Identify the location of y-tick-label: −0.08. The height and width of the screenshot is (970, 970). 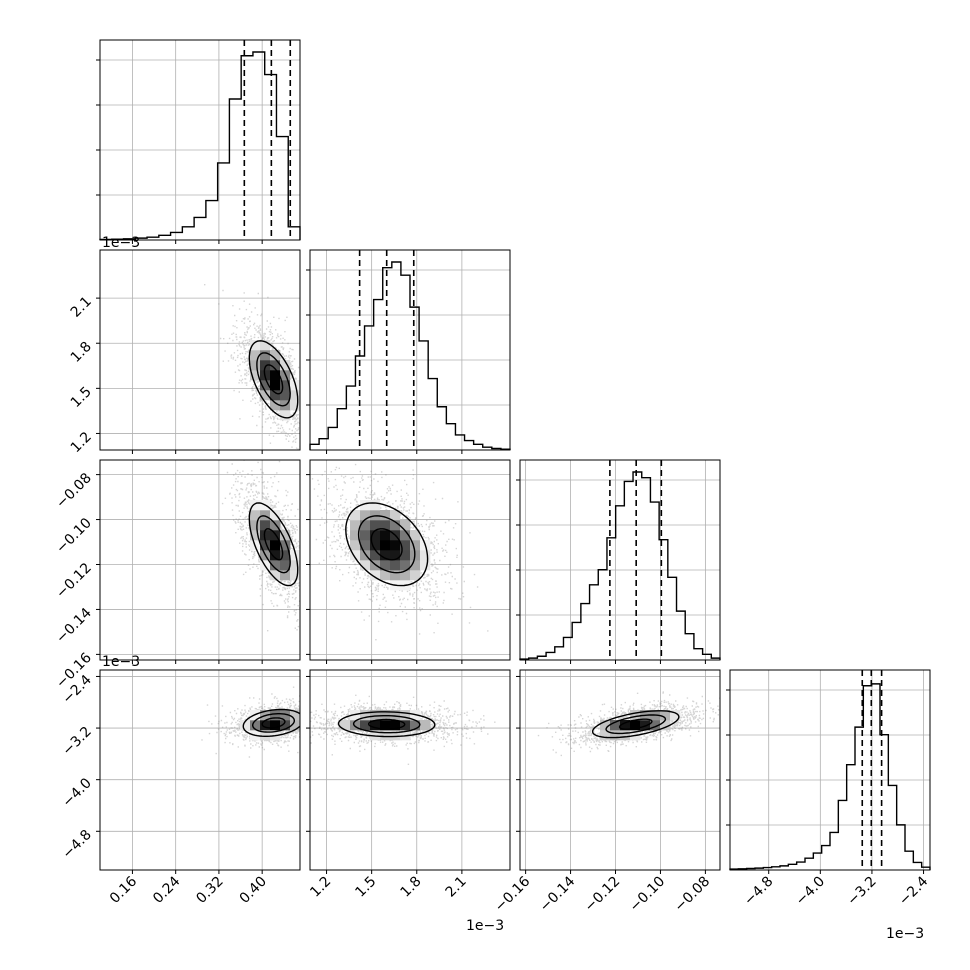
(74, 491).